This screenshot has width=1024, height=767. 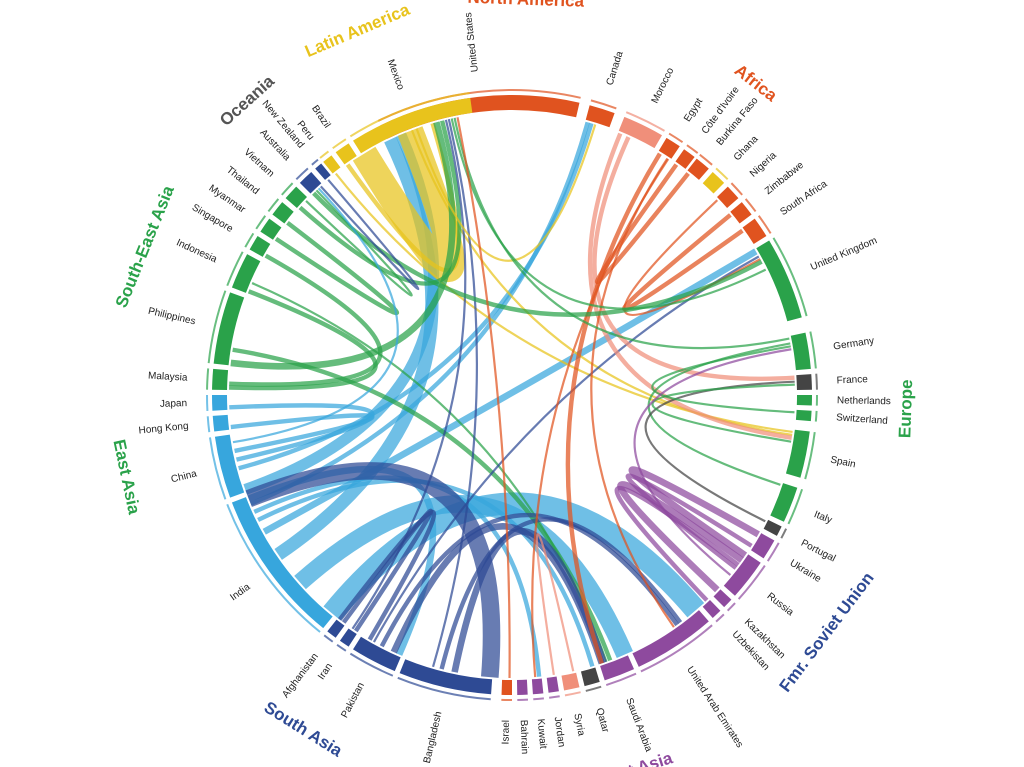 What do you see at coordinates (323, 171) in the screenshot?
I see `country-arc-new-zealand` at bounding box center [323, 171].